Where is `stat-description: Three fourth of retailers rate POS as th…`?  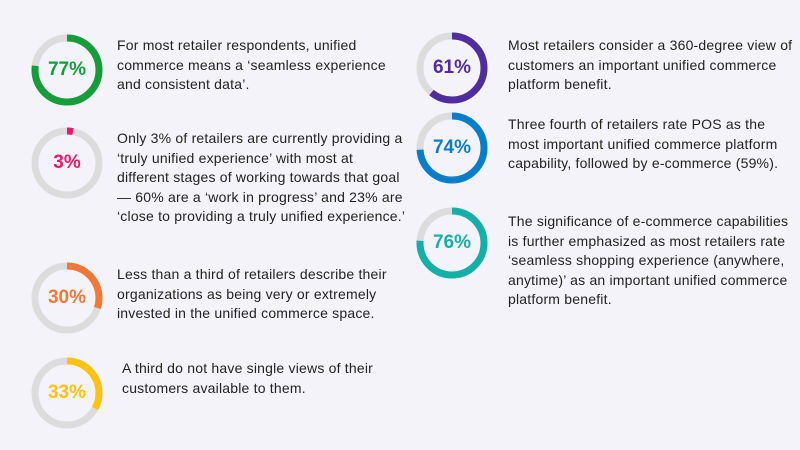
stat-description: Three fourth of retailers rate POS as th… is located at coordinates (643, 143).